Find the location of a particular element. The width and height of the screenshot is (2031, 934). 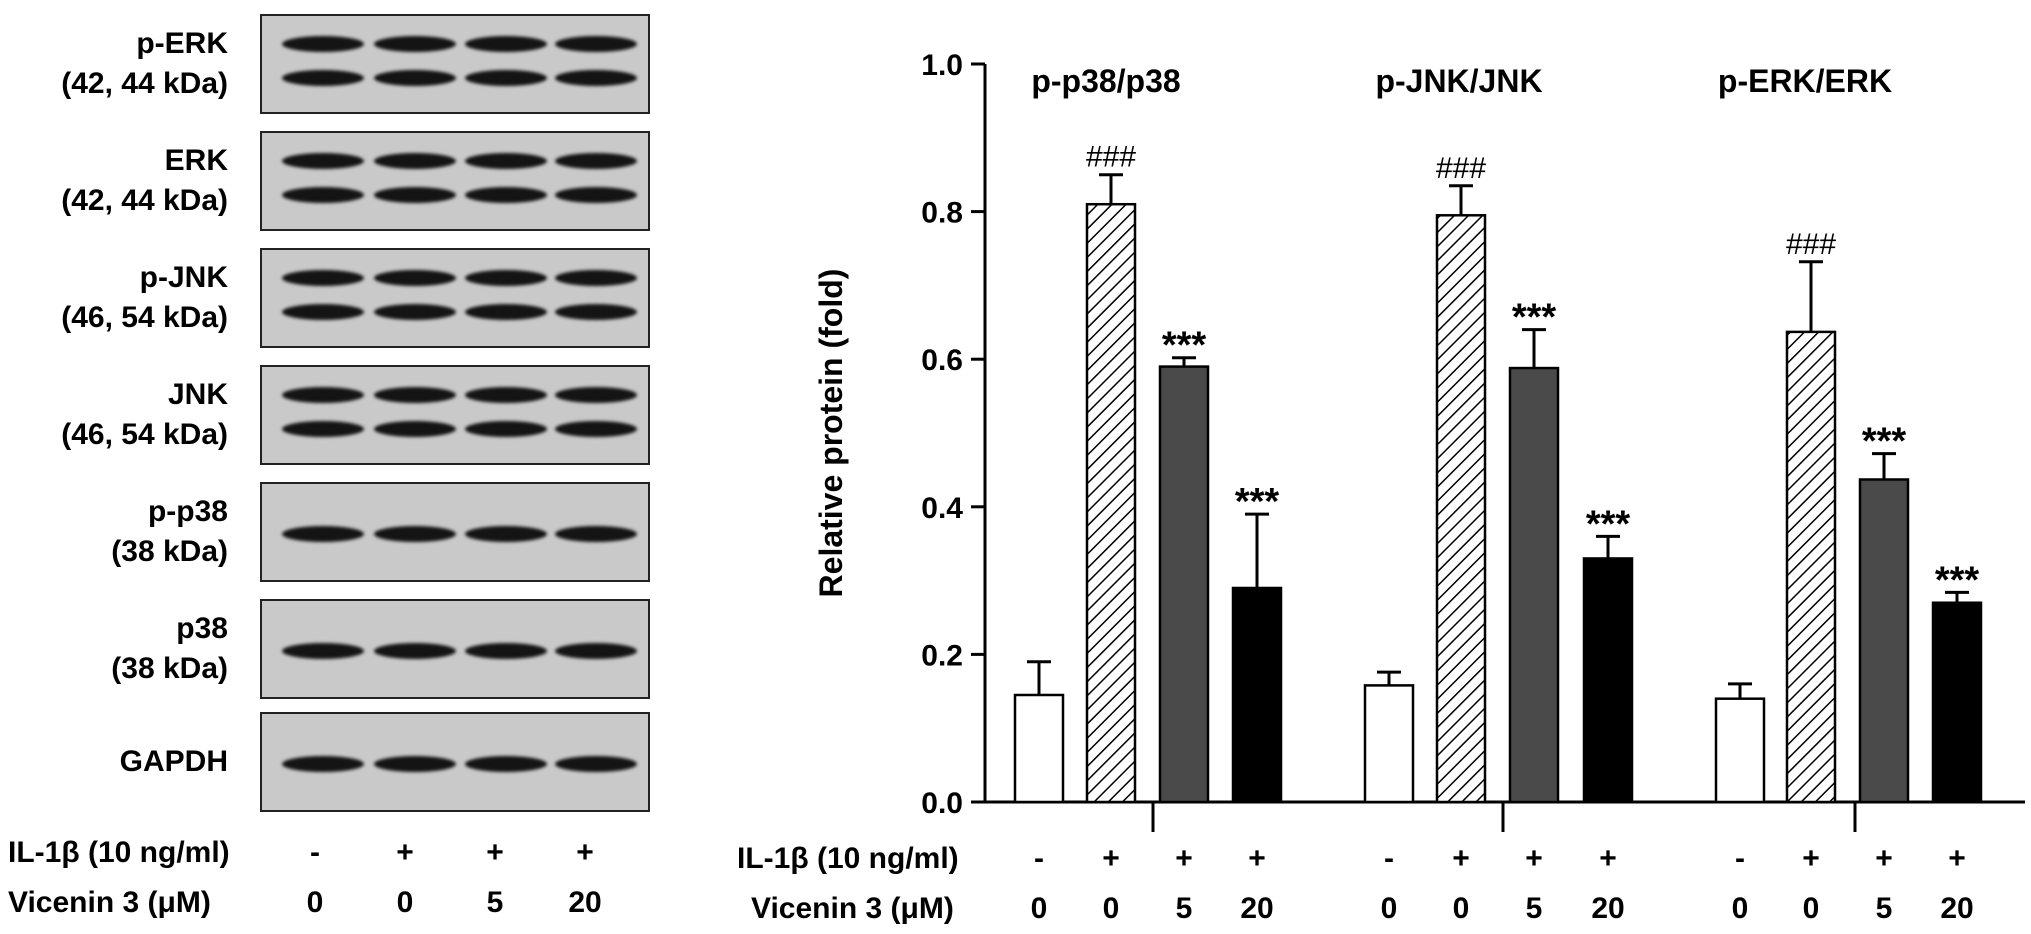

significance-marker: ### is located at coordinates (1461, 168).